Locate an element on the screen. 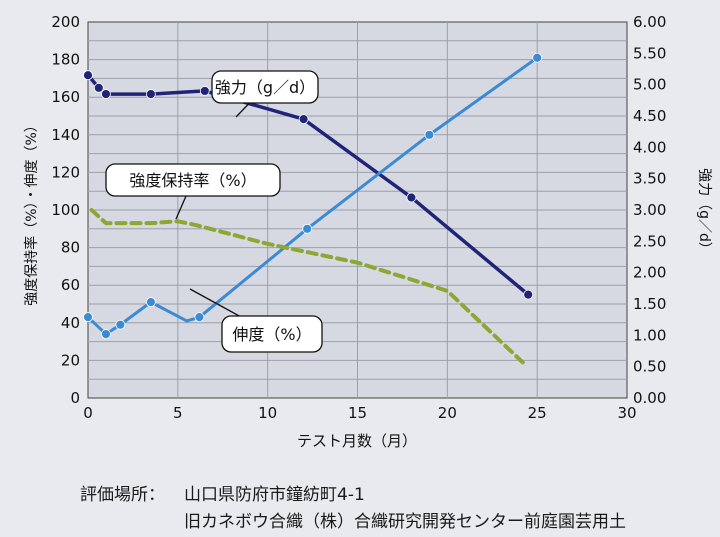 The width and height of the screenshot is (720, 537). y-right-tick-label: 1.00 is located at coordinates (649, 335).